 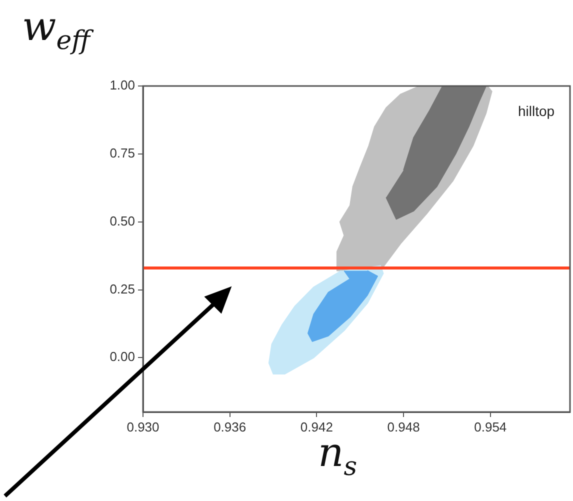 I want to click on x-tick-label: 0.930, so click(x=143, y=426).